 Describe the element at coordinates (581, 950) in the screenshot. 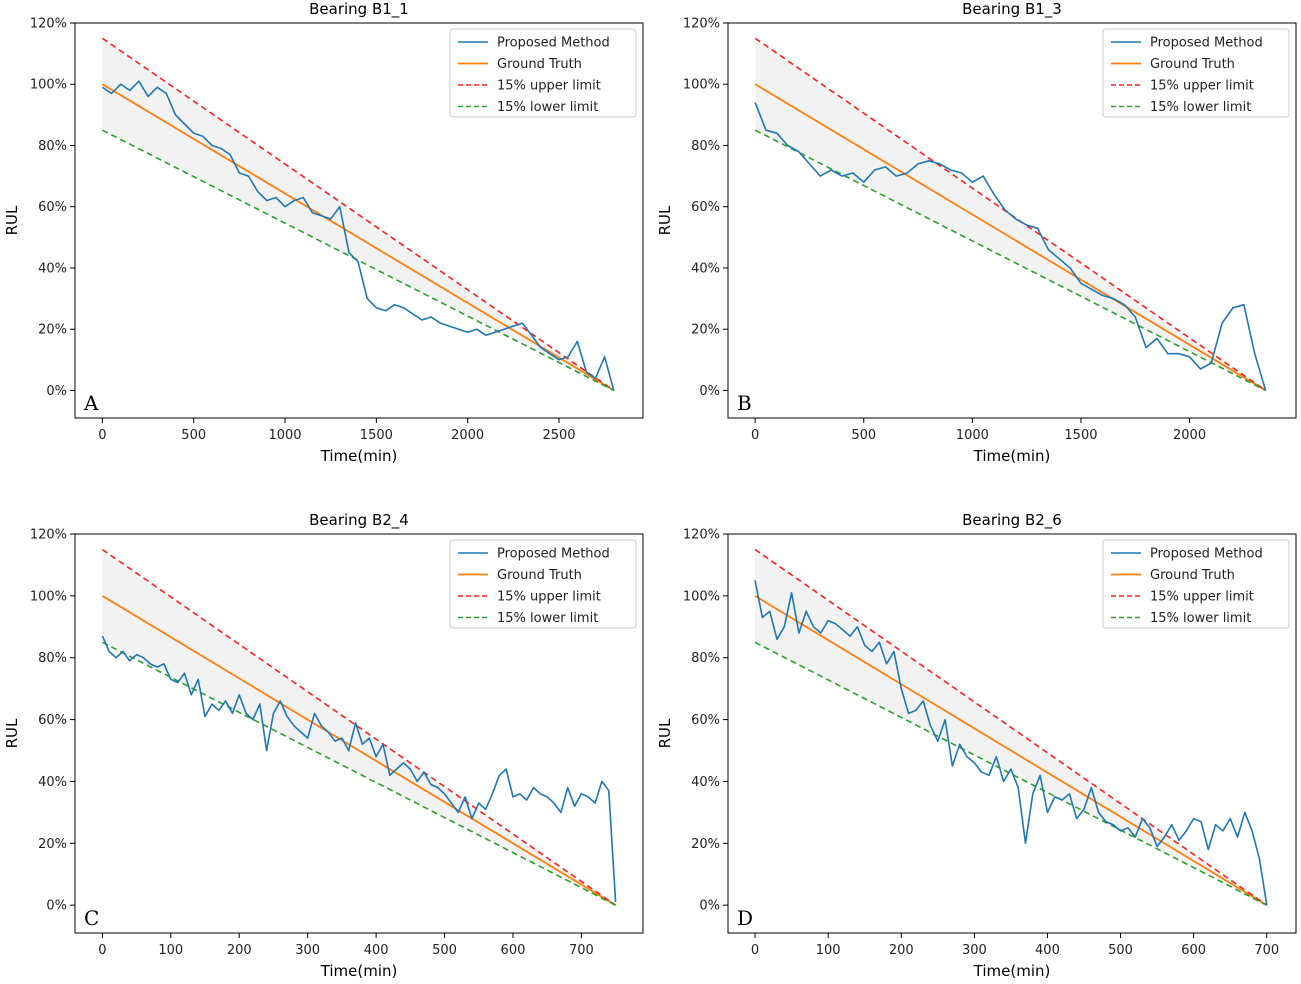

I see `chart-3-xtick-label: 700` at that location.